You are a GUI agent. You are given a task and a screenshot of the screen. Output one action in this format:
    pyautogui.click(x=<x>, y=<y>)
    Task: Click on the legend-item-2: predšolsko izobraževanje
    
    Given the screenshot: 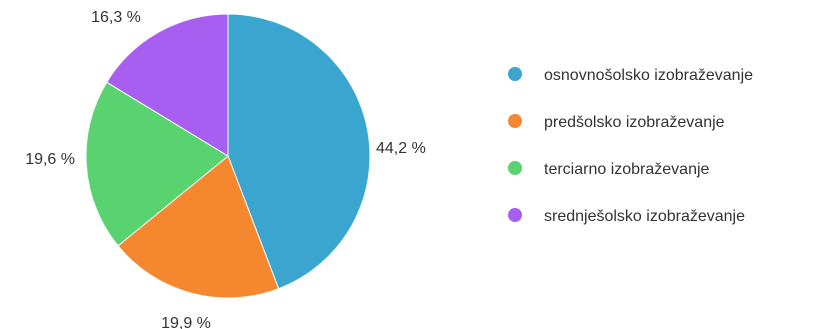 What is the action you would take?
    pyautogui.click(x=616, y=122)
    